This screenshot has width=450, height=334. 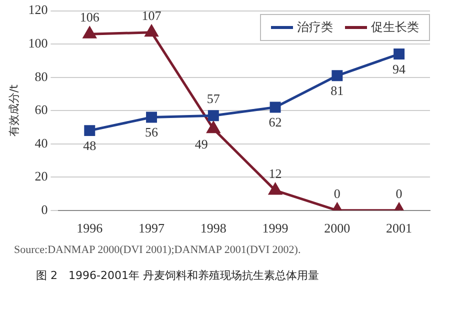 What do you see at coordinates (399, 68) in the screenshot?
I see `data-label: 94` at bounding box center [399, 68].